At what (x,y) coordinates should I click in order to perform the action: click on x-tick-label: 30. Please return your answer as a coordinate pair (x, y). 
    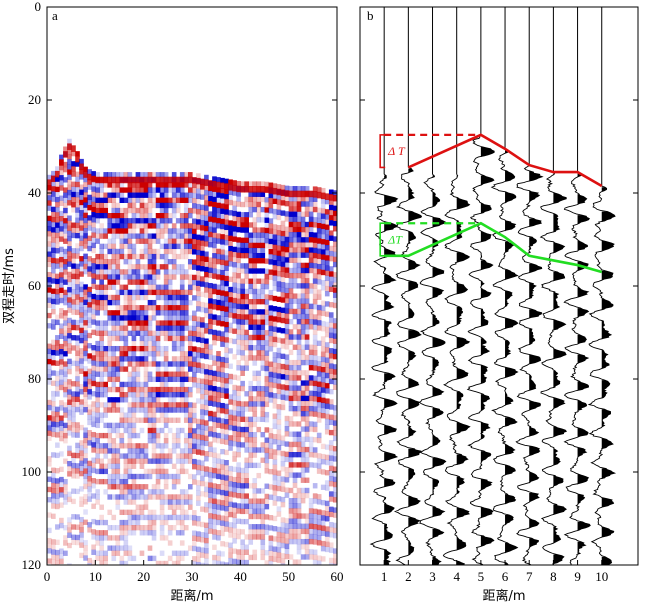
    Looking at the image, I should click on (192, 576).